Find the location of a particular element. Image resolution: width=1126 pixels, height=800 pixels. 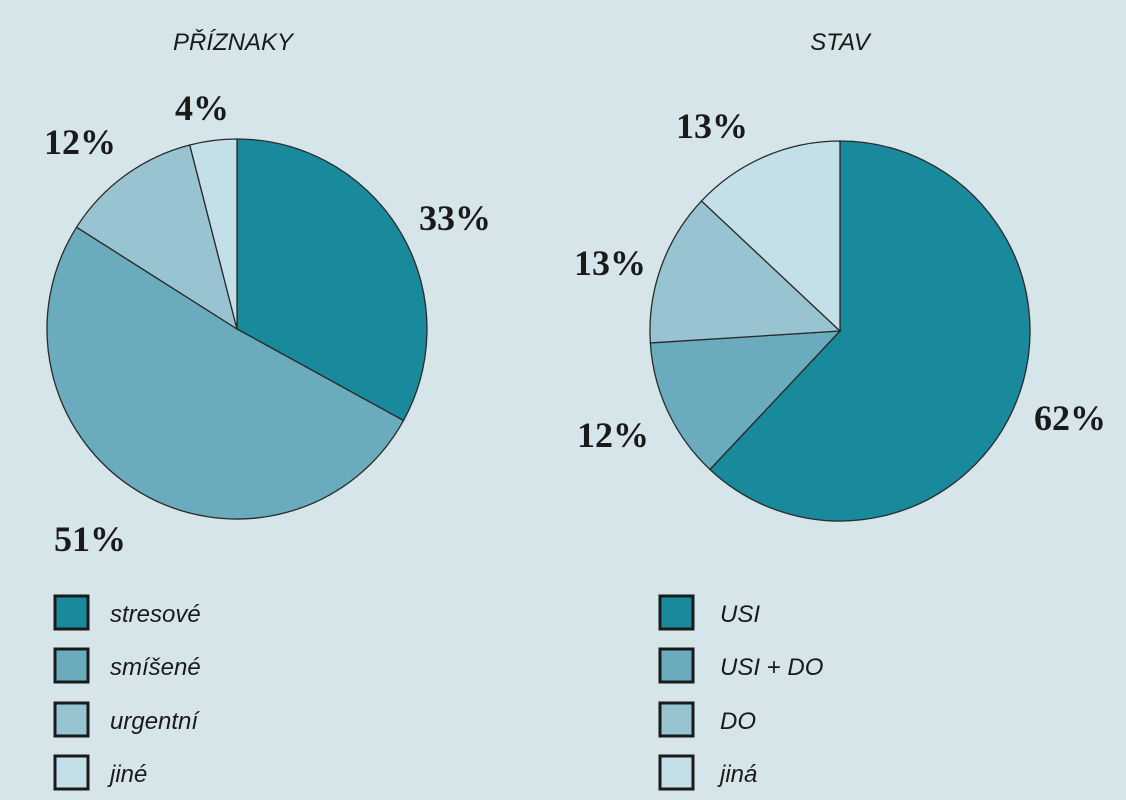

legend-label-smisene: smíšené is located at coordinates (155, 667).